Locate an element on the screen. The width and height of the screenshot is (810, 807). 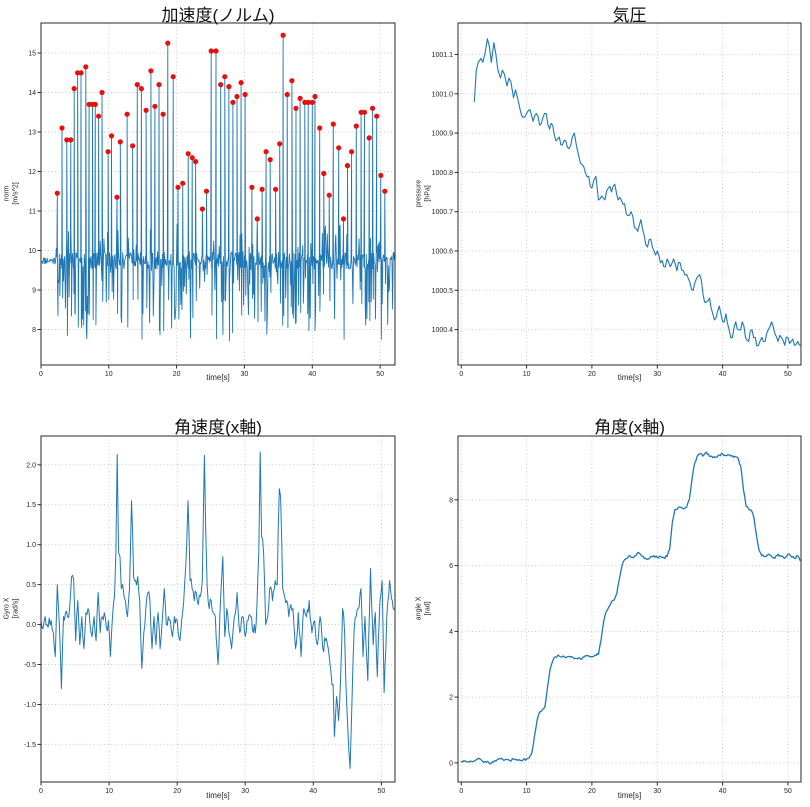
svg-text: -1.5 is located at coordinates (30, 745).